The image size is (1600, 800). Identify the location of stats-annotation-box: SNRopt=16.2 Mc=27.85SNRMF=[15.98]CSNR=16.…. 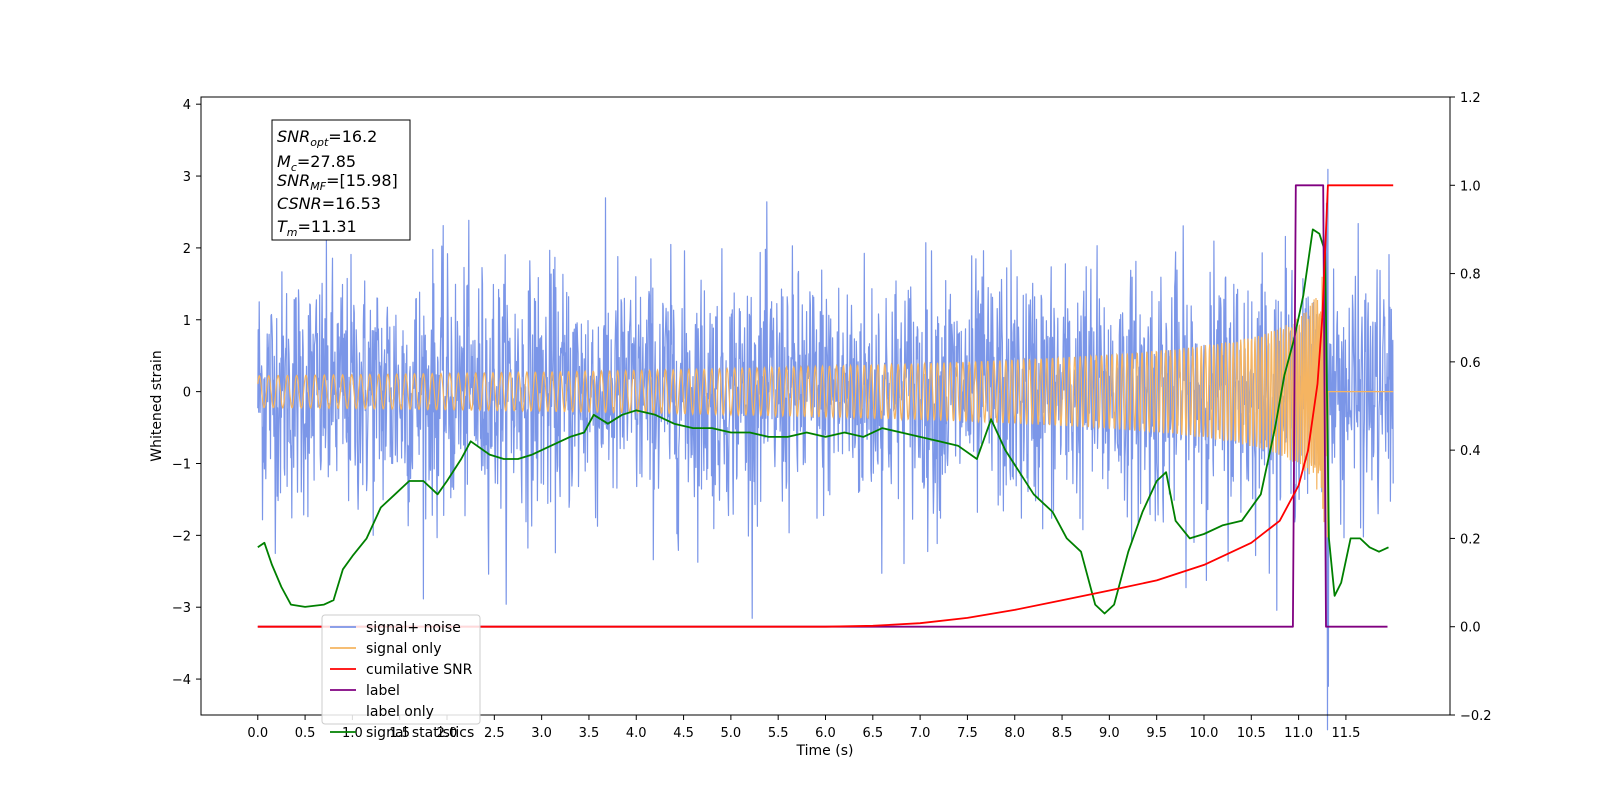
(341, 180).